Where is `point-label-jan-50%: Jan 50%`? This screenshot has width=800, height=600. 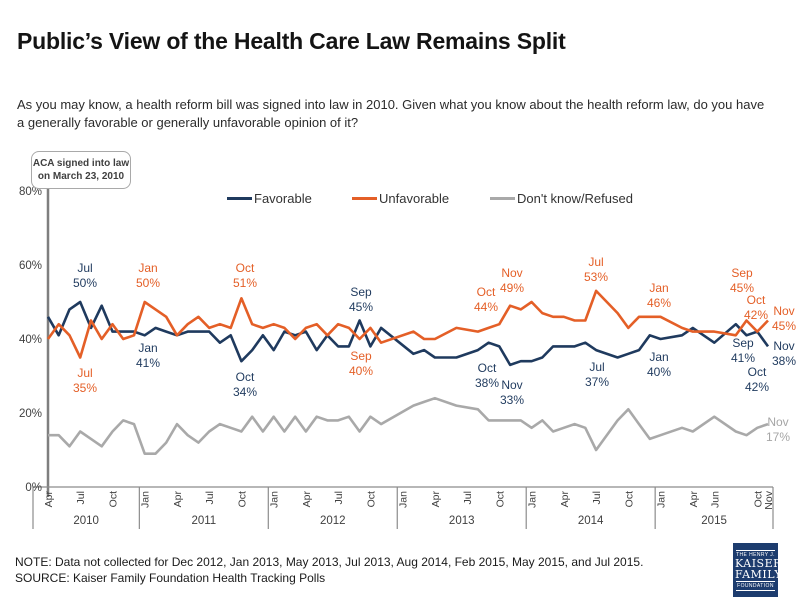 point-label-jan-50%: Jan 50% is located at coordinates (148, 275).